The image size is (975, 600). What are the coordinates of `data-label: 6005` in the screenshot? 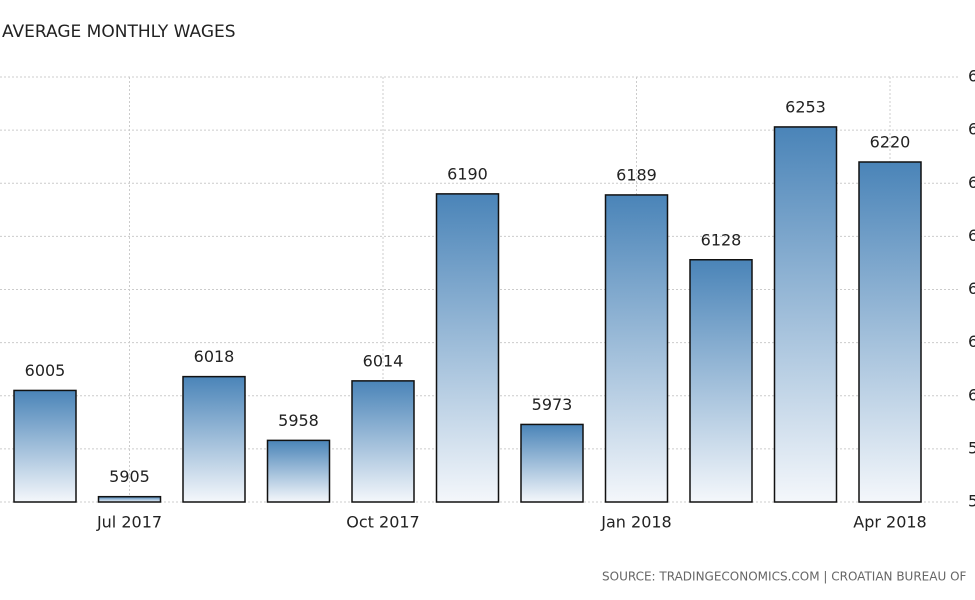 It's located at (45, 370).